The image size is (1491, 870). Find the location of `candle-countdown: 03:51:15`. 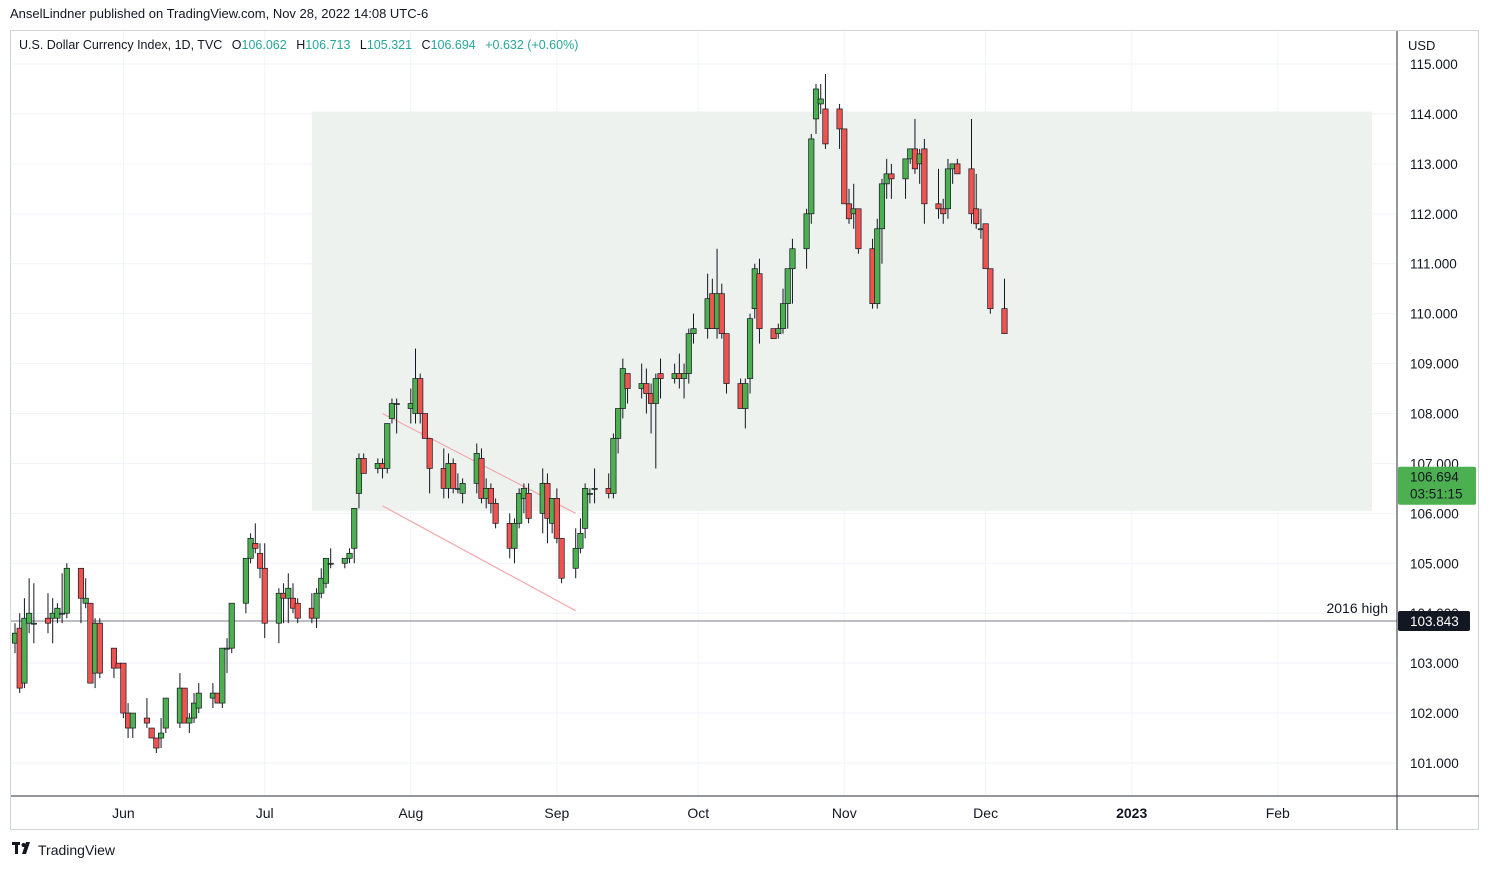

candle-countdown: 03:51:15 is located at coordinates (1436, 494).